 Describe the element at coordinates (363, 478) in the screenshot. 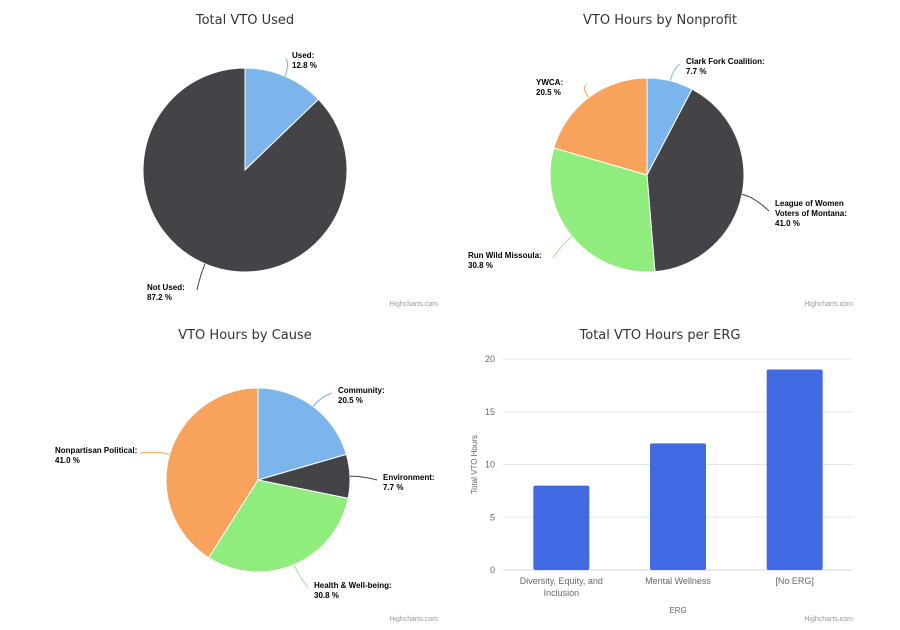

I see `connector-environment` at that location.